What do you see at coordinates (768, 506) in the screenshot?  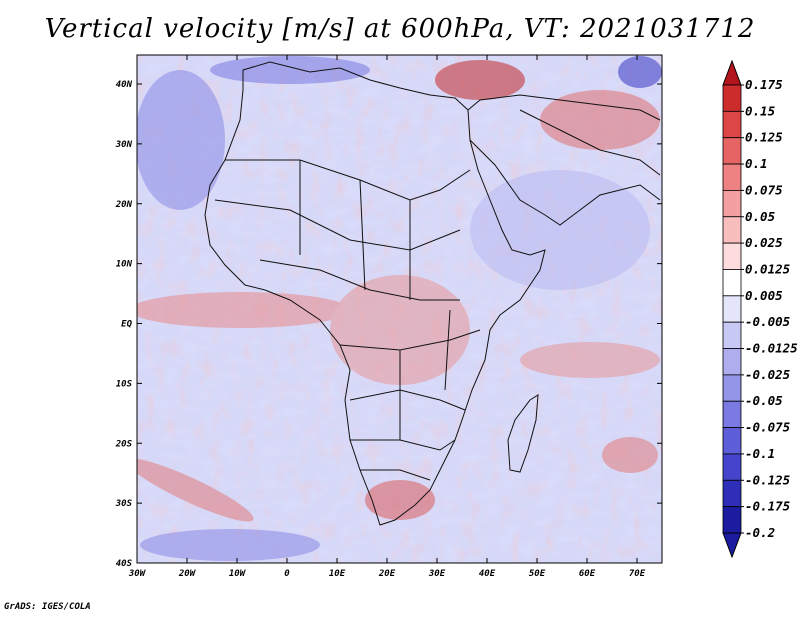 I see `colorbar-level-label: -0.175` at bounding box center [768, 506].